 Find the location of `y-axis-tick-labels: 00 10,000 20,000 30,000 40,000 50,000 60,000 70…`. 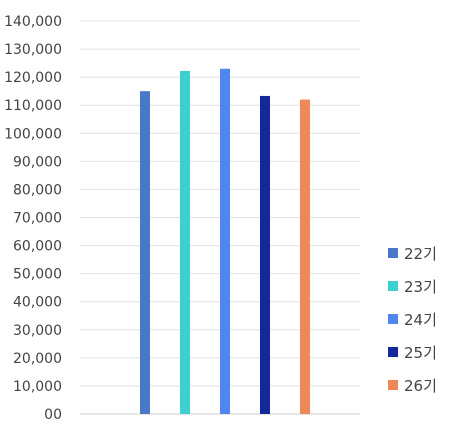

y-axis-tick-labels: 00 10,000 20,000 30,000 40,000 50,000 60,000 70… is located at coordinates (33, 218).